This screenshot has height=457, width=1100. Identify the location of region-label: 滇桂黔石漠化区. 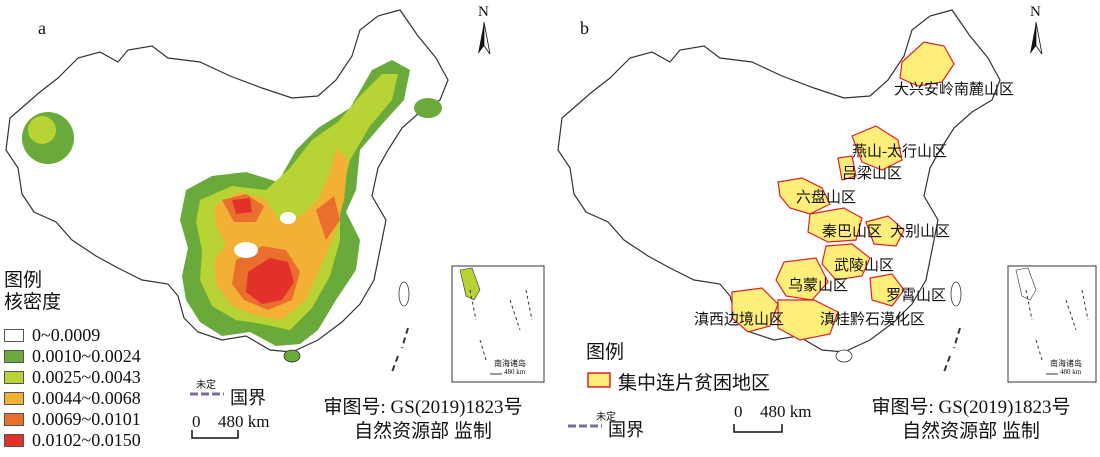
(873, 320).